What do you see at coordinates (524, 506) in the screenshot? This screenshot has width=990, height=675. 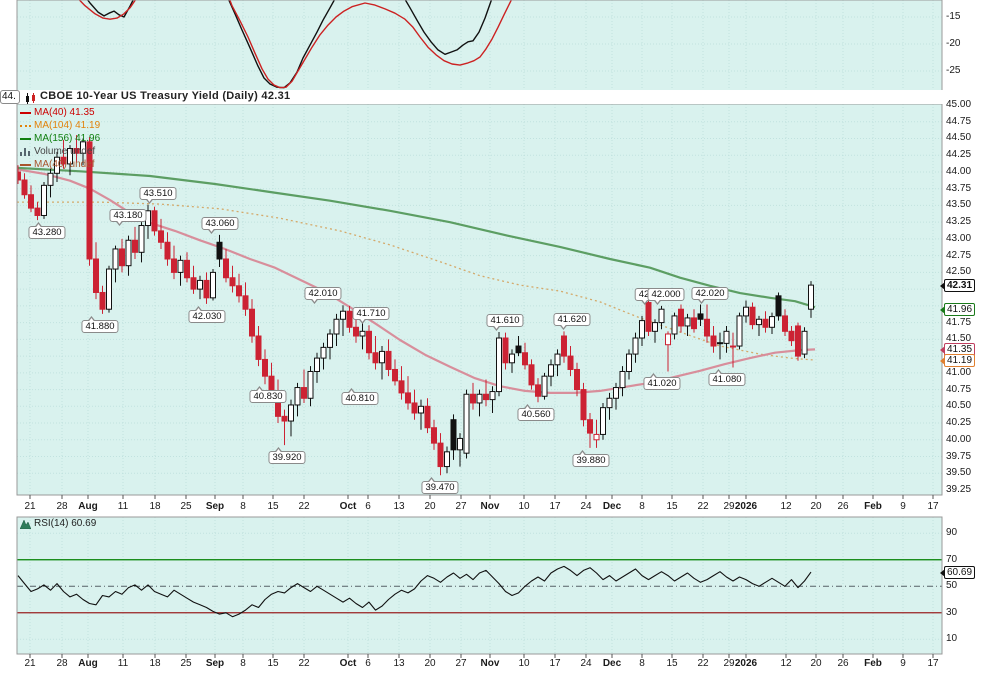 I see `x-axis-label: 10` at bounding box center [524, 506].